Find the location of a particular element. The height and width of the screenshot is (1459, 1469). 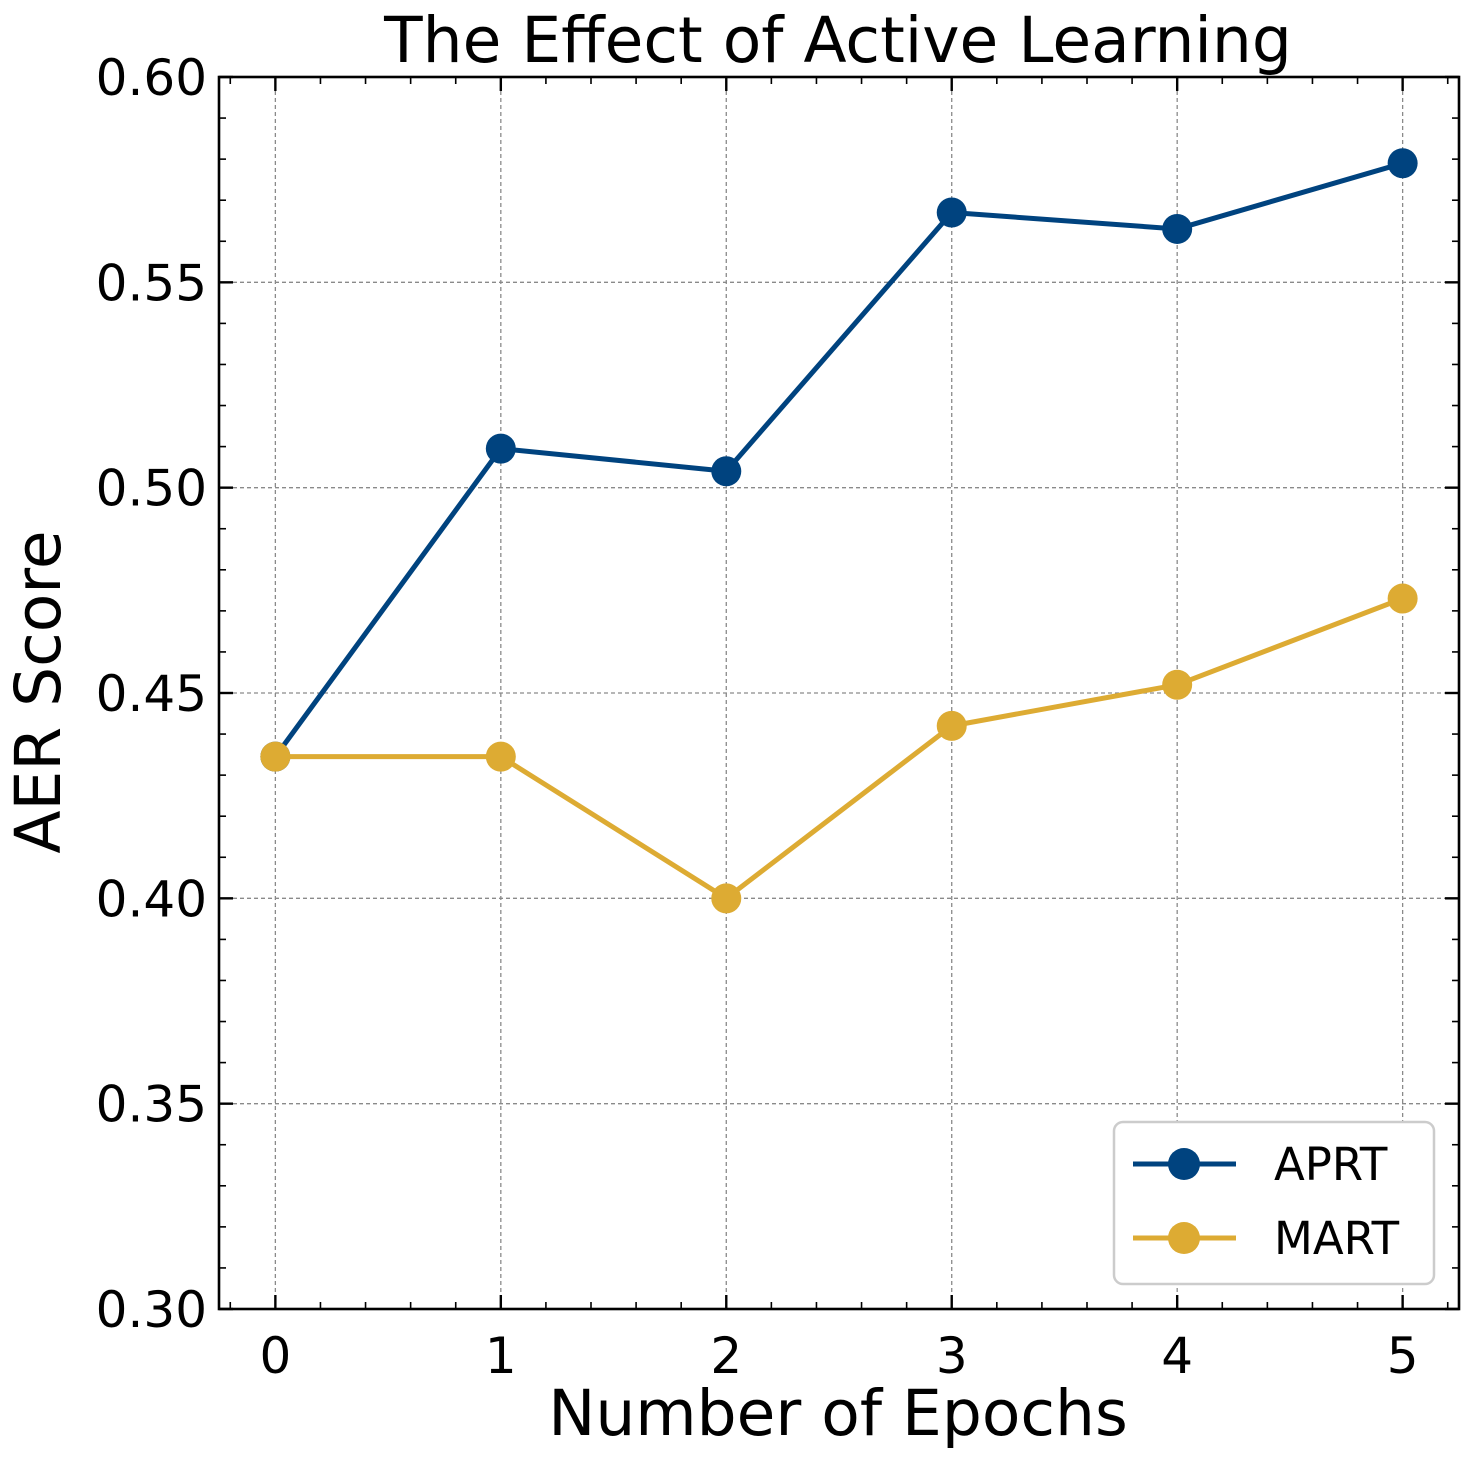

legend-label-aprt: APRT is located at coordinates (1331, 1164).